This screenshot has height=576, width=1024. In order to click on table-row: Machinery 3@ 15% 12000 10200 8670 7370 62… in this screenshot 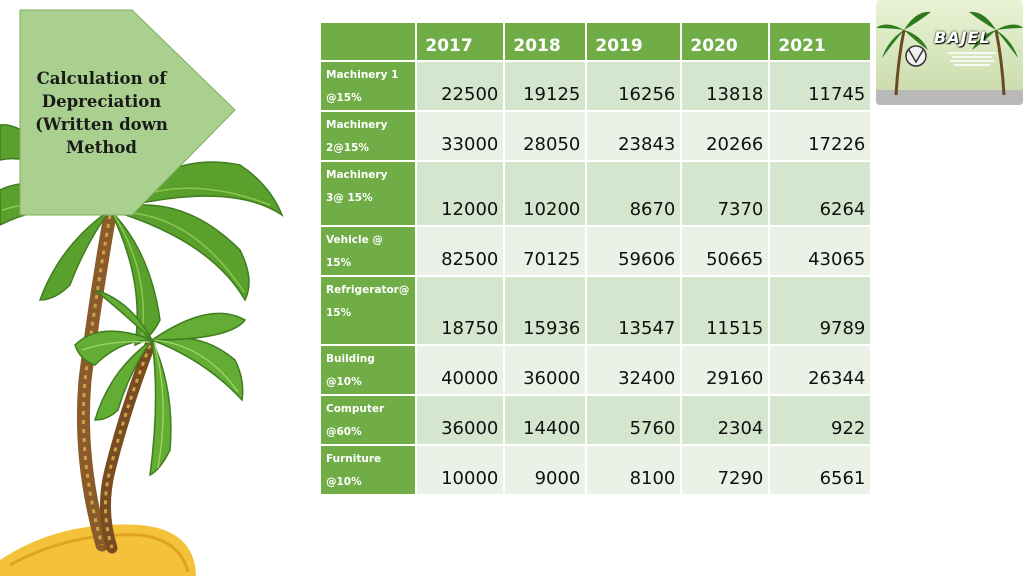, I will do `click(597, 194)`.